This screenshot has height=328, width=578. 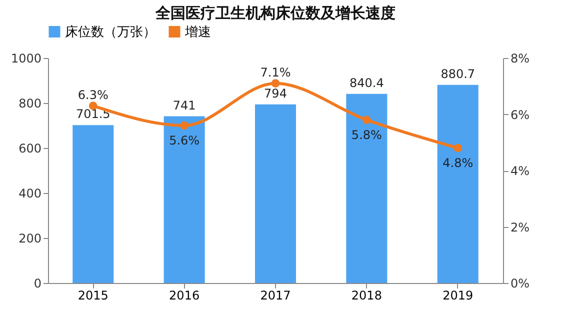 What do you see at coordinates (30, 149) in the screenshot?
I see `y-tick-label: 600` at bounding box center [30, 149].